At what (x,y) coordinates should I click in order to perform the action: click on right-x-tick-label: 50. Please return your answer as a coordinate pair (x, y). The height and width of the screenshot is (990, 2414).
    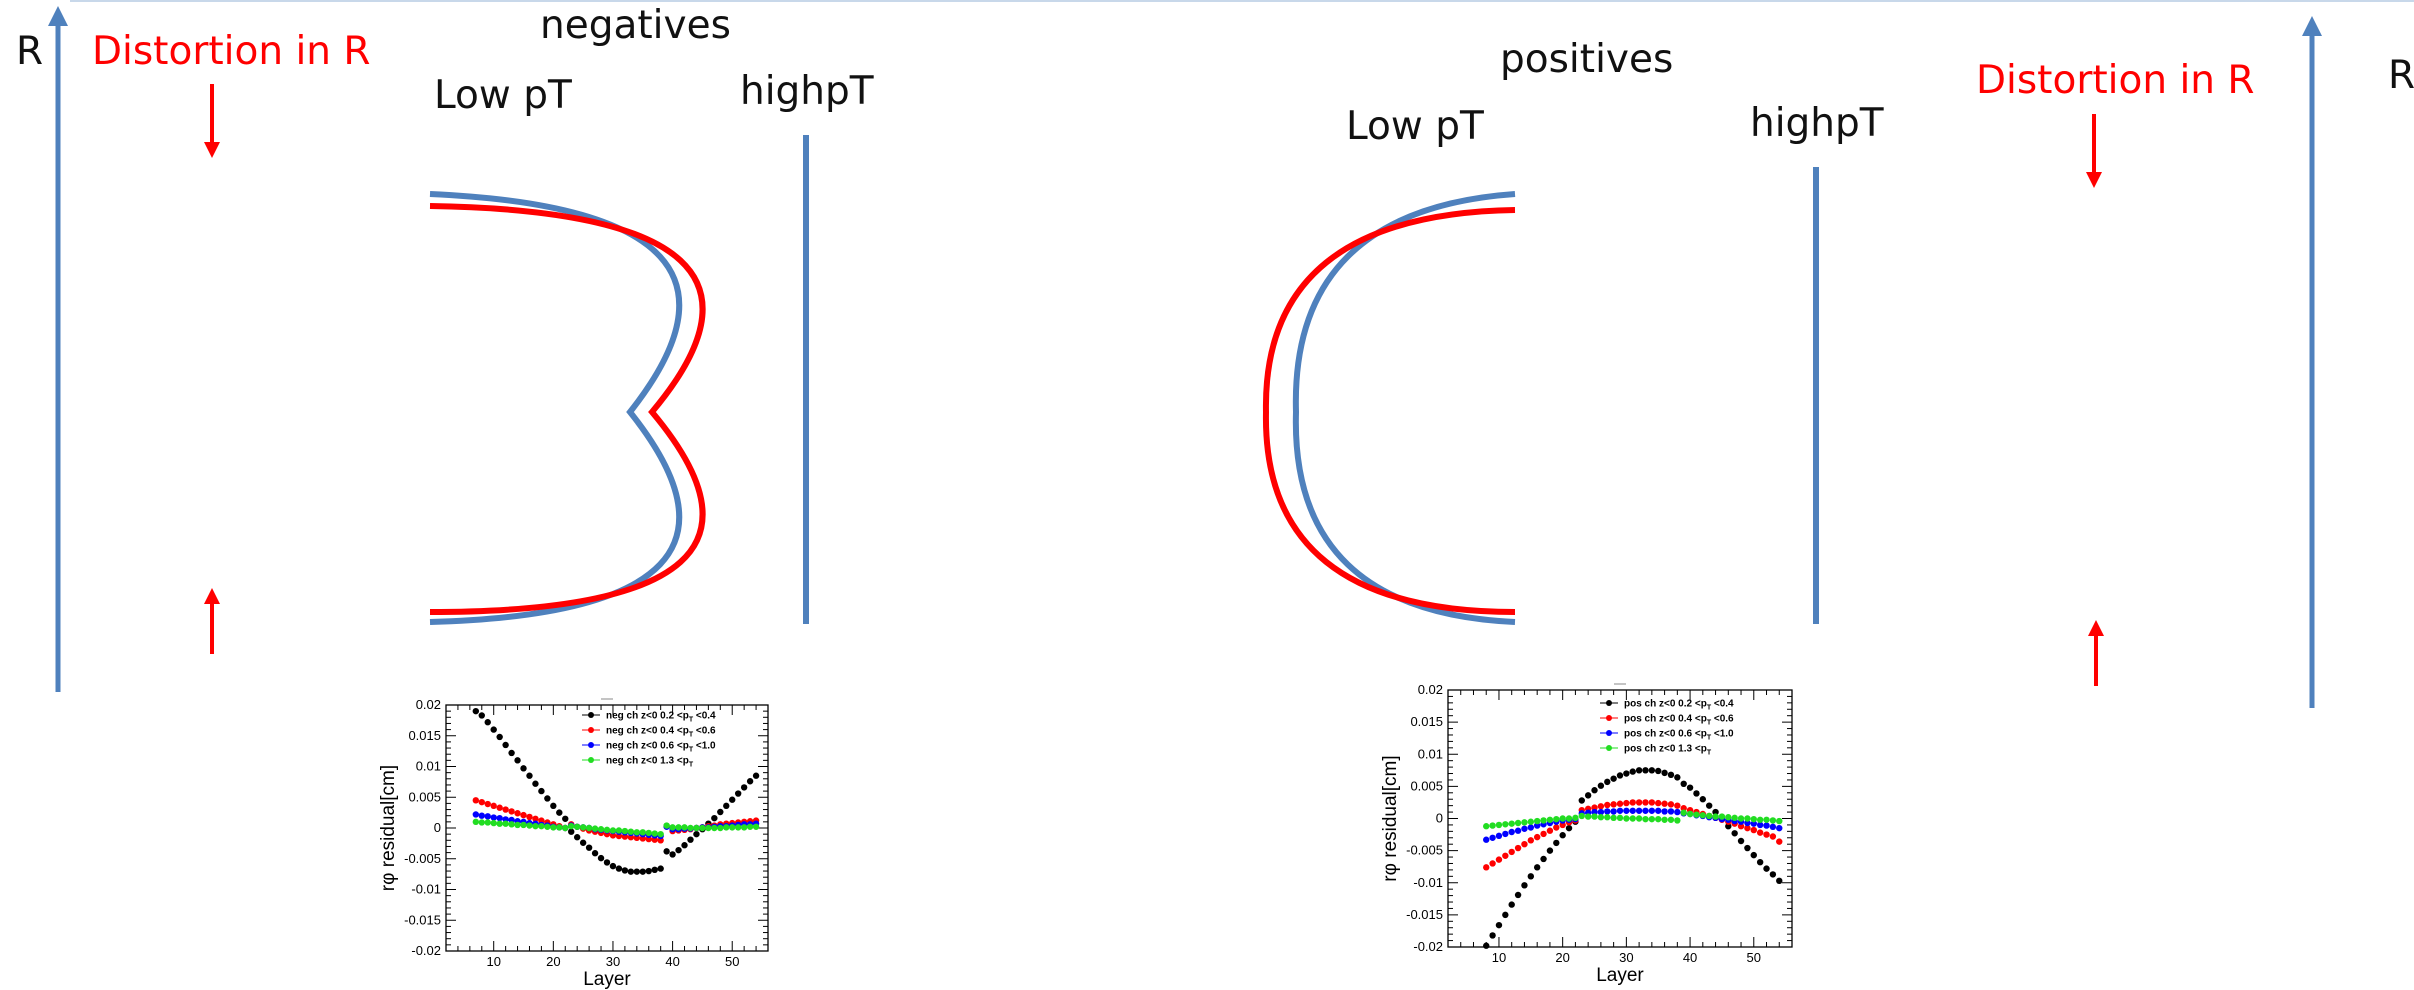
    Looking at the image, I should click on (1754, 957).